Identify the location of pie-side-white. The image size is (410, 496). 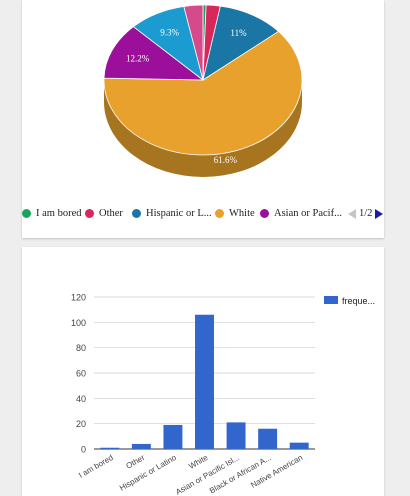
(203, 128).